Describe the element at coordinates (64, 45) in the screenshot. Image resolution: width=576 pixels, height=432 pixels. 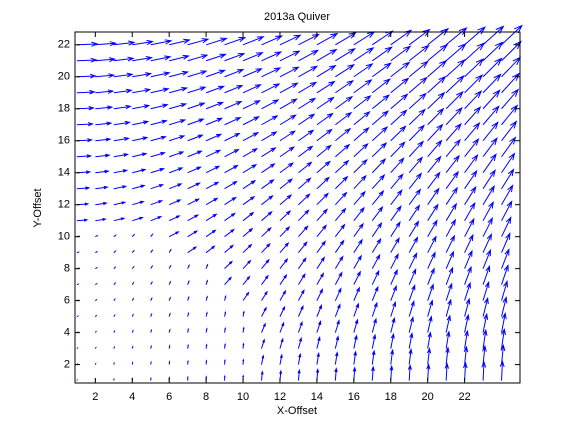
I see `y-tick-label: 22` at that location.